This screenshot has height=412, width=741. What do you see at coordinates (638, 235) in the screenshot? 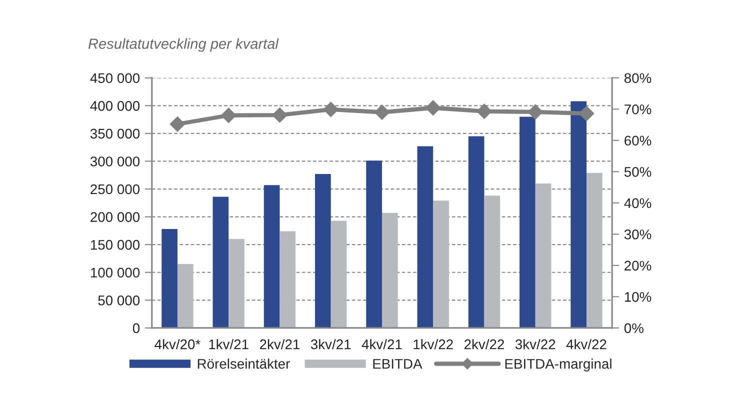
I see `y2-tick-label: 30%` at bounding box center [638, 235].